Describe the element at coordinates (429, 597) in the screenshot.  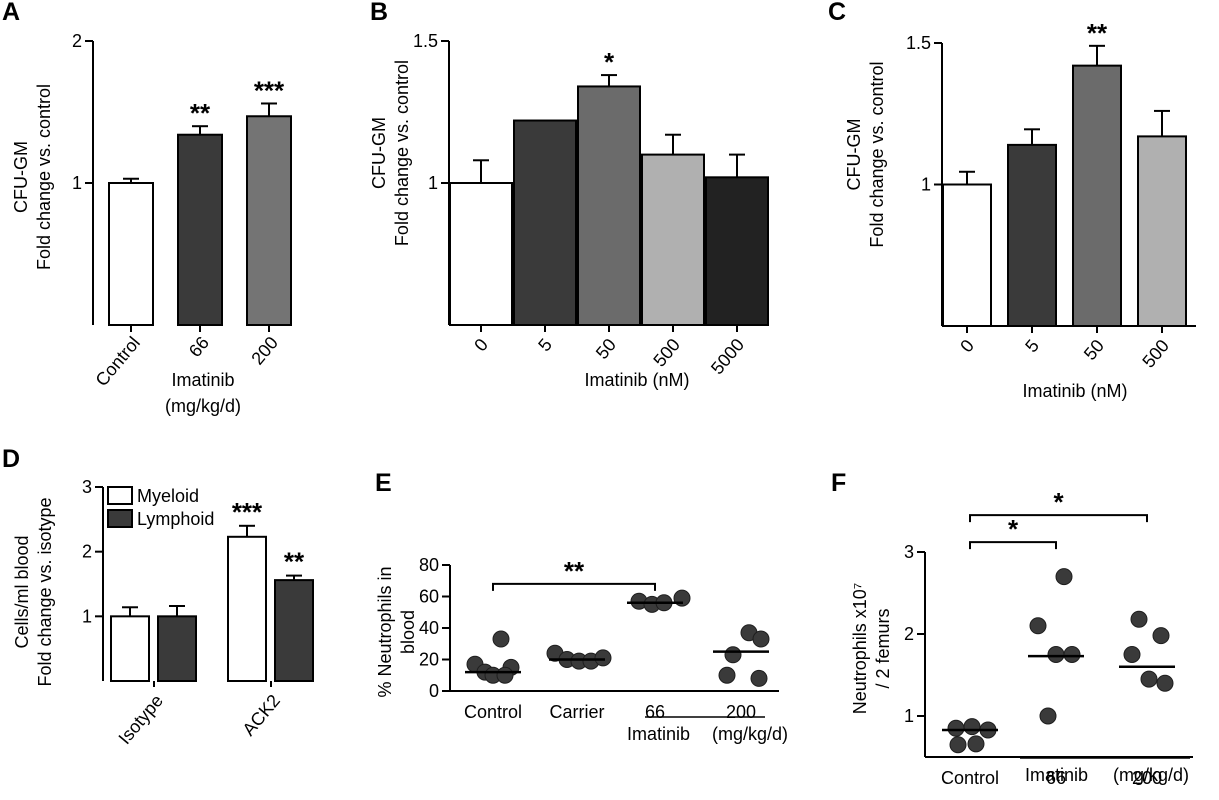
I see `panel-e-y-tick-label: 60` at that location.